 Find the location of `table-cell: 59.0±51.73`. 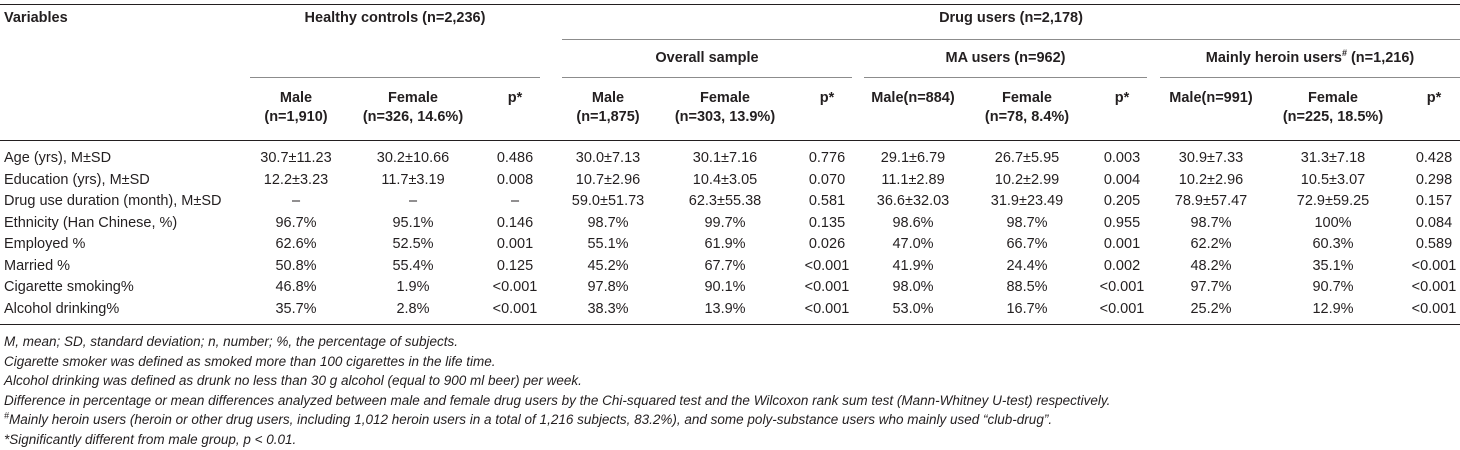

table-cell: 59.0±51.73 is located at coordinates (608, 201).